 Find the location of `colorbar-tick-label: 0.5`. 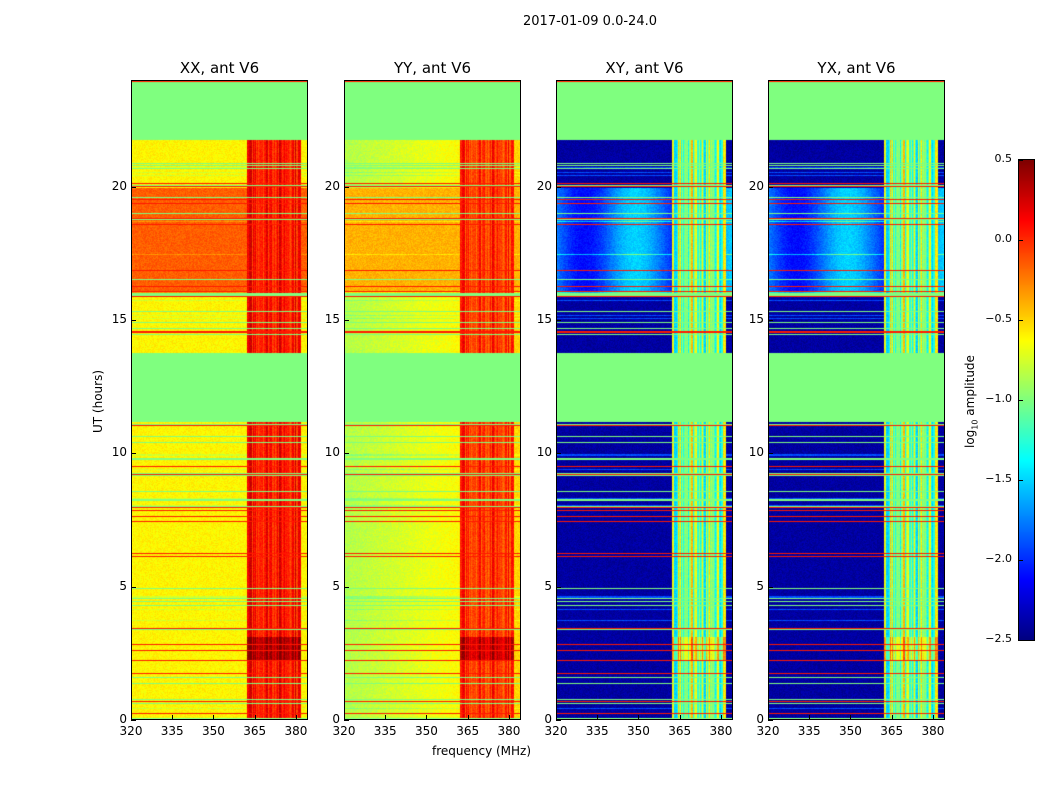

colorbar-tick-label: 0.5 is located at coordinates (1003, 158).